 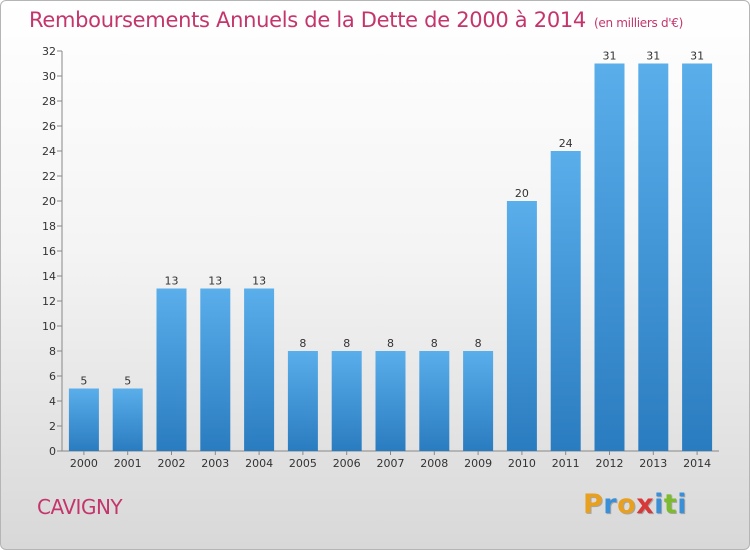 What do you see at coordinates (259, 369) in the screenshot?
I see `bar-2004` at bounding box center [259, 369].